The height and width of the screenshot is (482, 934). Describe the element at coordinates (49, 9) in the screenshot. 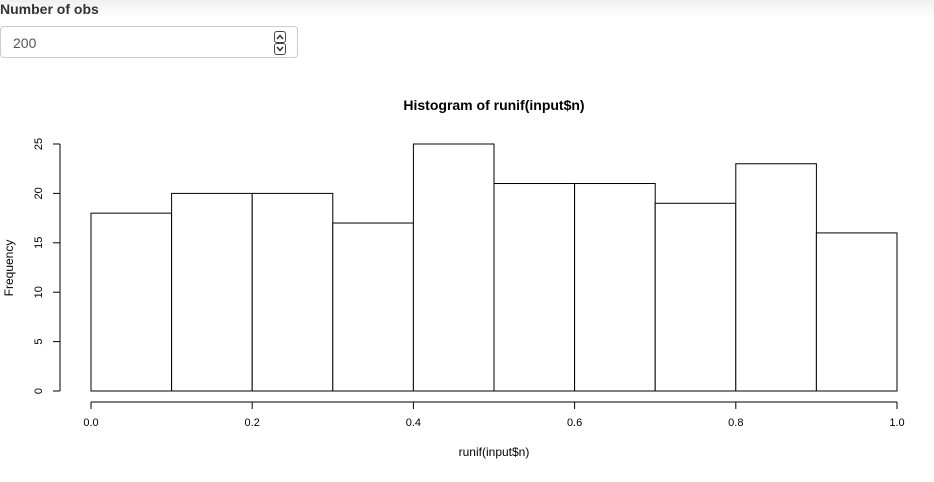

I see `number-of-obs-label: Number of obs` at that location.